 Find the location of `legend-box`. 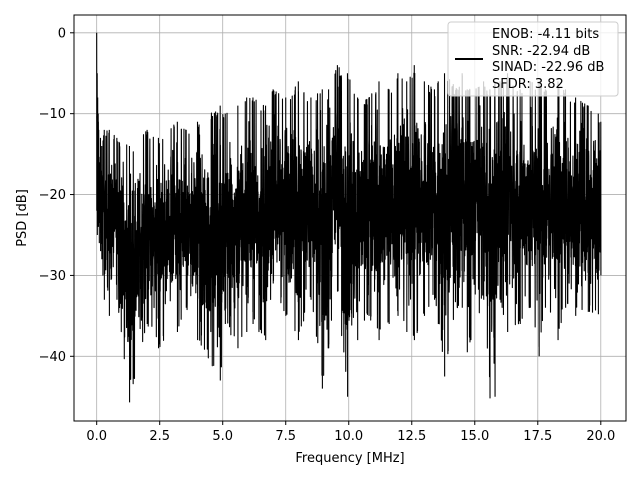

legend-box is located at coordinates (533, 59).